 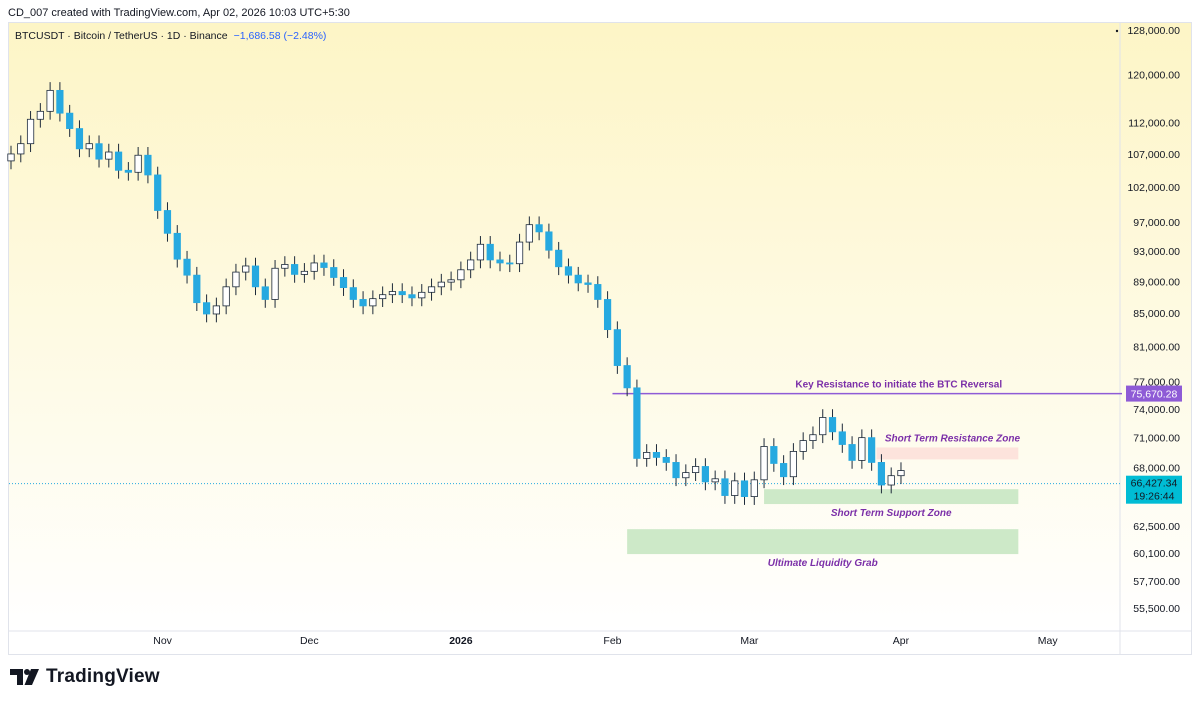 What do you see at coordinates (1153, 31) in the screenshot?
I see `price-tick-label: 128,000.00` at bounding box center [1153, 31].